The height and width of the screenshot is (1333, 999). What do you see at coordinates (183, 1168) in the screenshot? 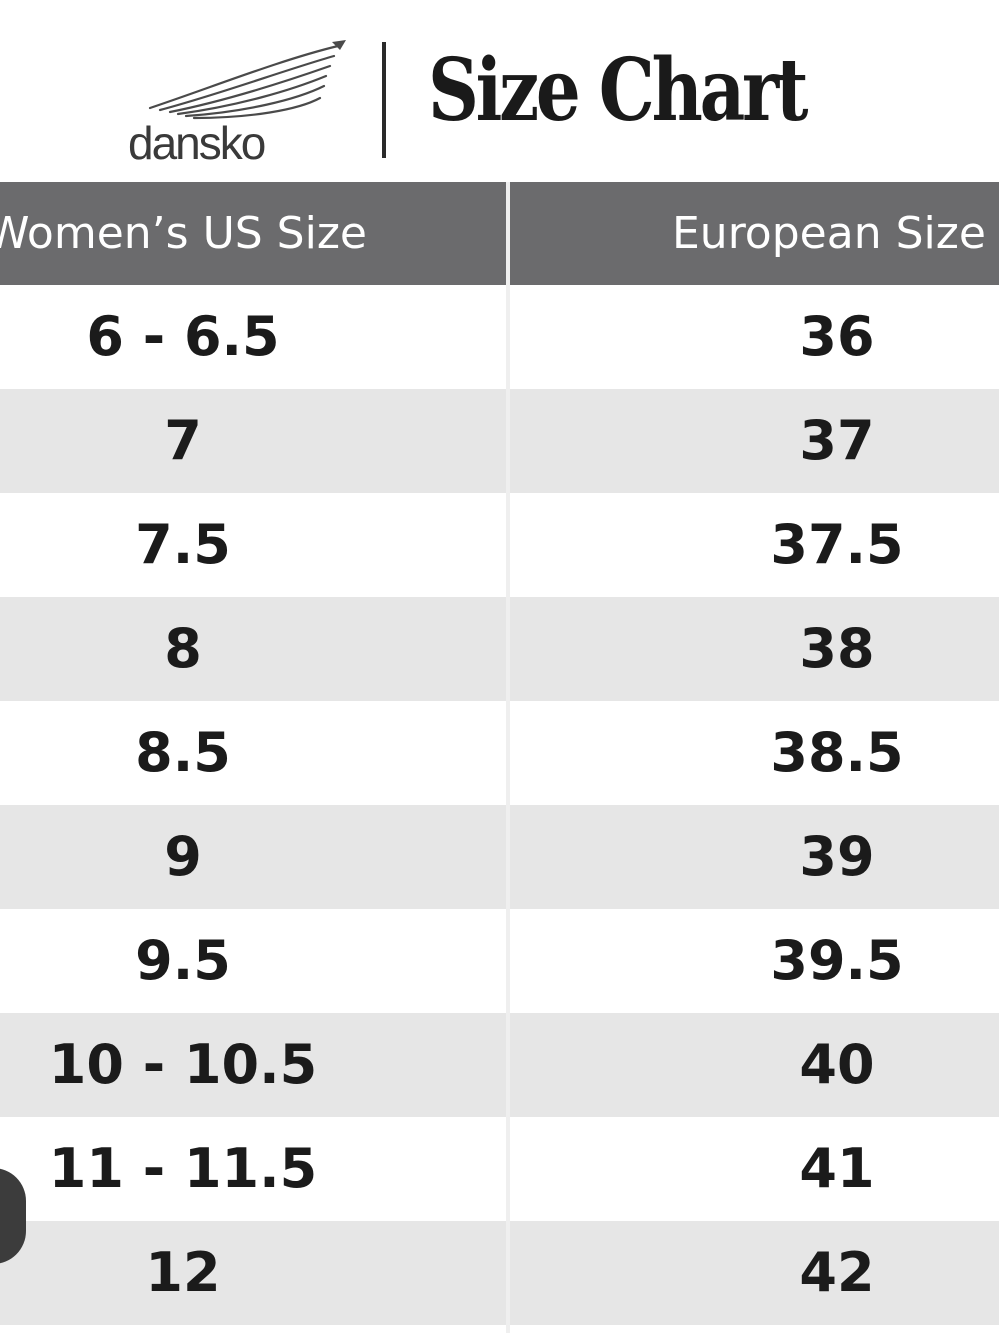
I see `cell-us-size: 11 - 11.5` at bounding box center [183, 1168].